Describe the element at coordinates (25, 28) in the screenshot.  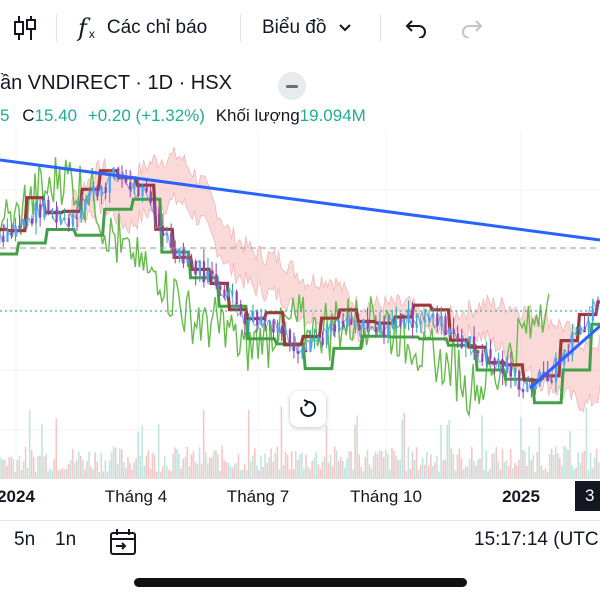
I see `candles-icon` at that location.